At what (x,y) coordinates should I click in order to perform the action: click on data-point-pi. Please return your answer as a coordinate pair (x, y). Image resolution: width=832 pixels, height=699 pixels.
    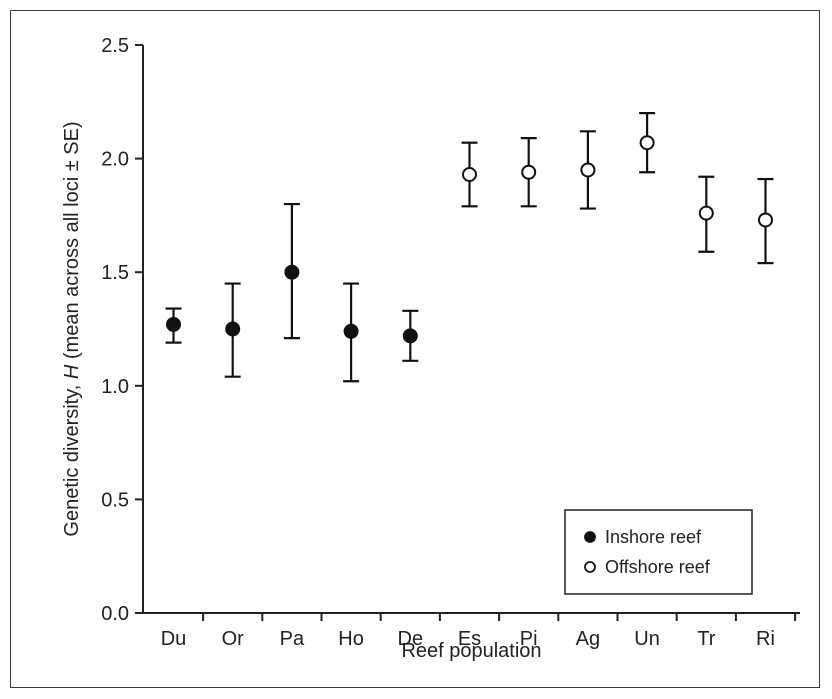
    Looking at the image, I should click on (528, 172).